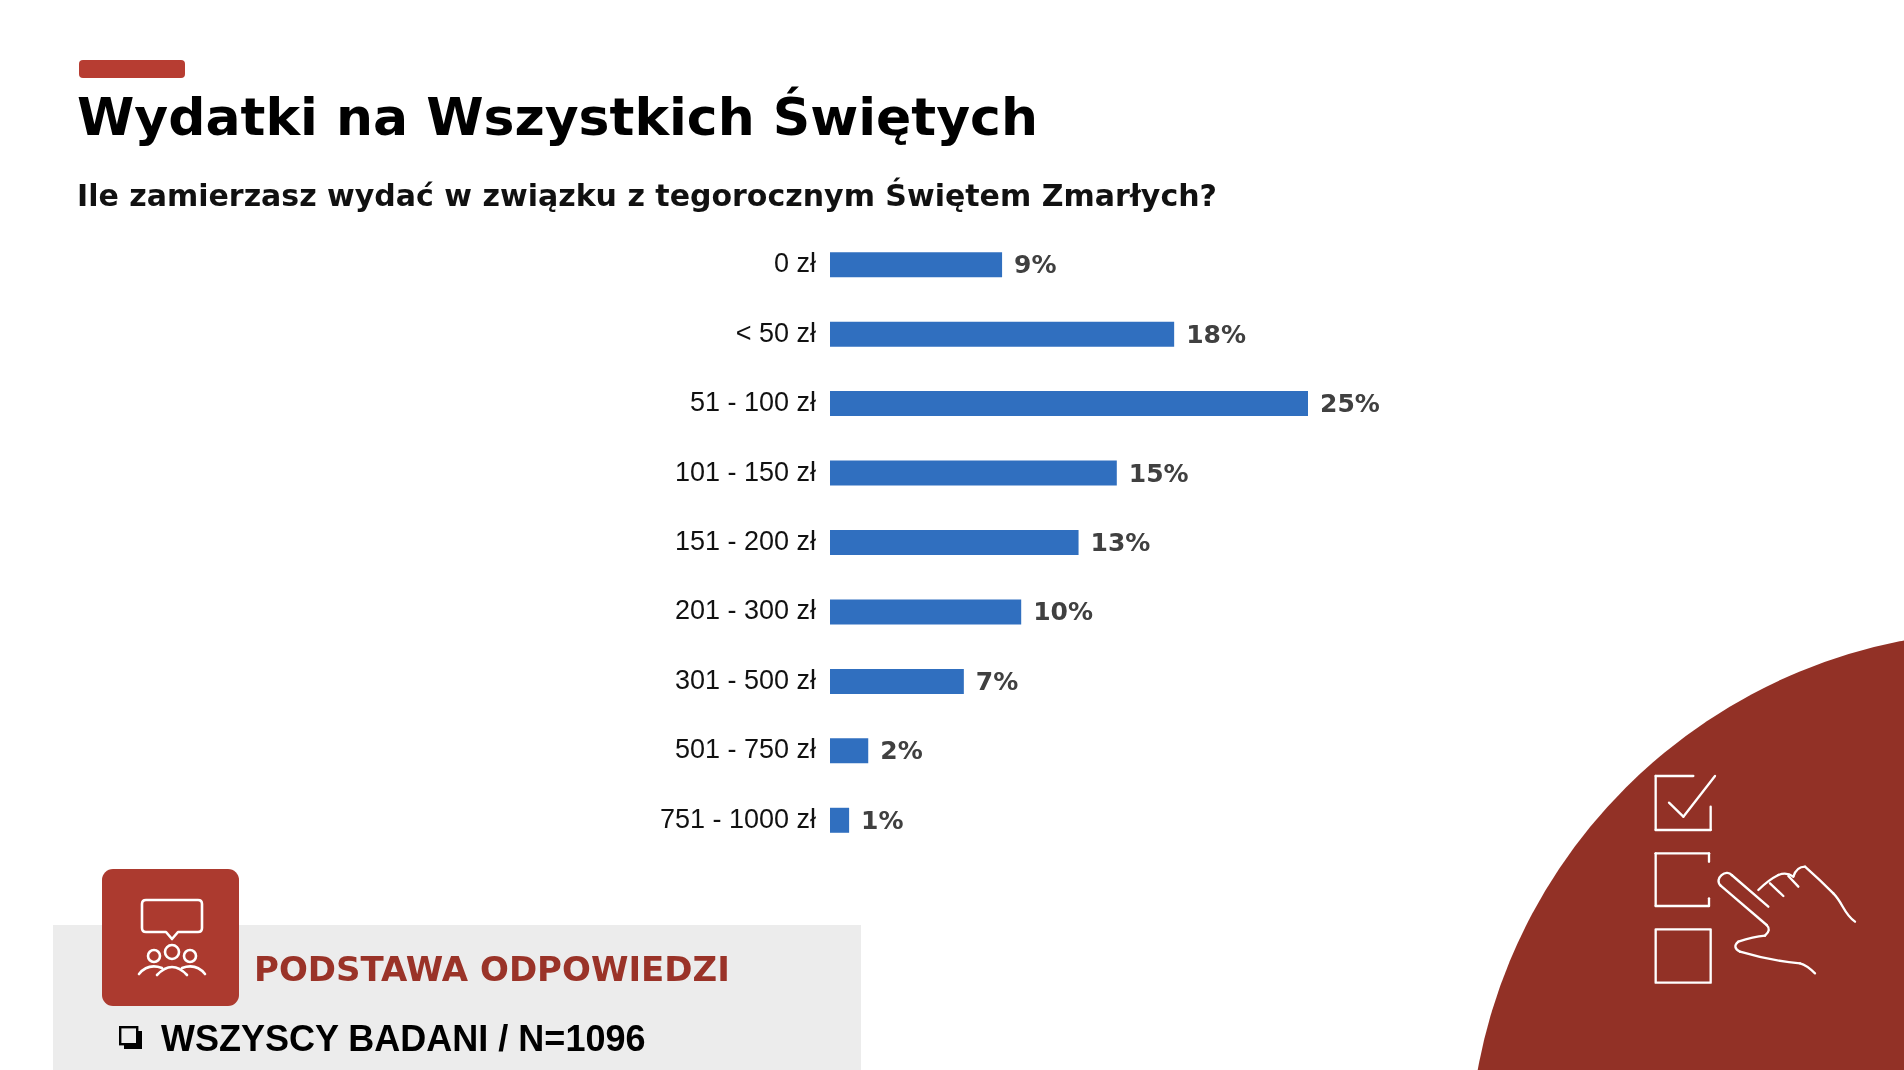  I want to click on y-tick-label: < 50 zł, so click(775, 332).